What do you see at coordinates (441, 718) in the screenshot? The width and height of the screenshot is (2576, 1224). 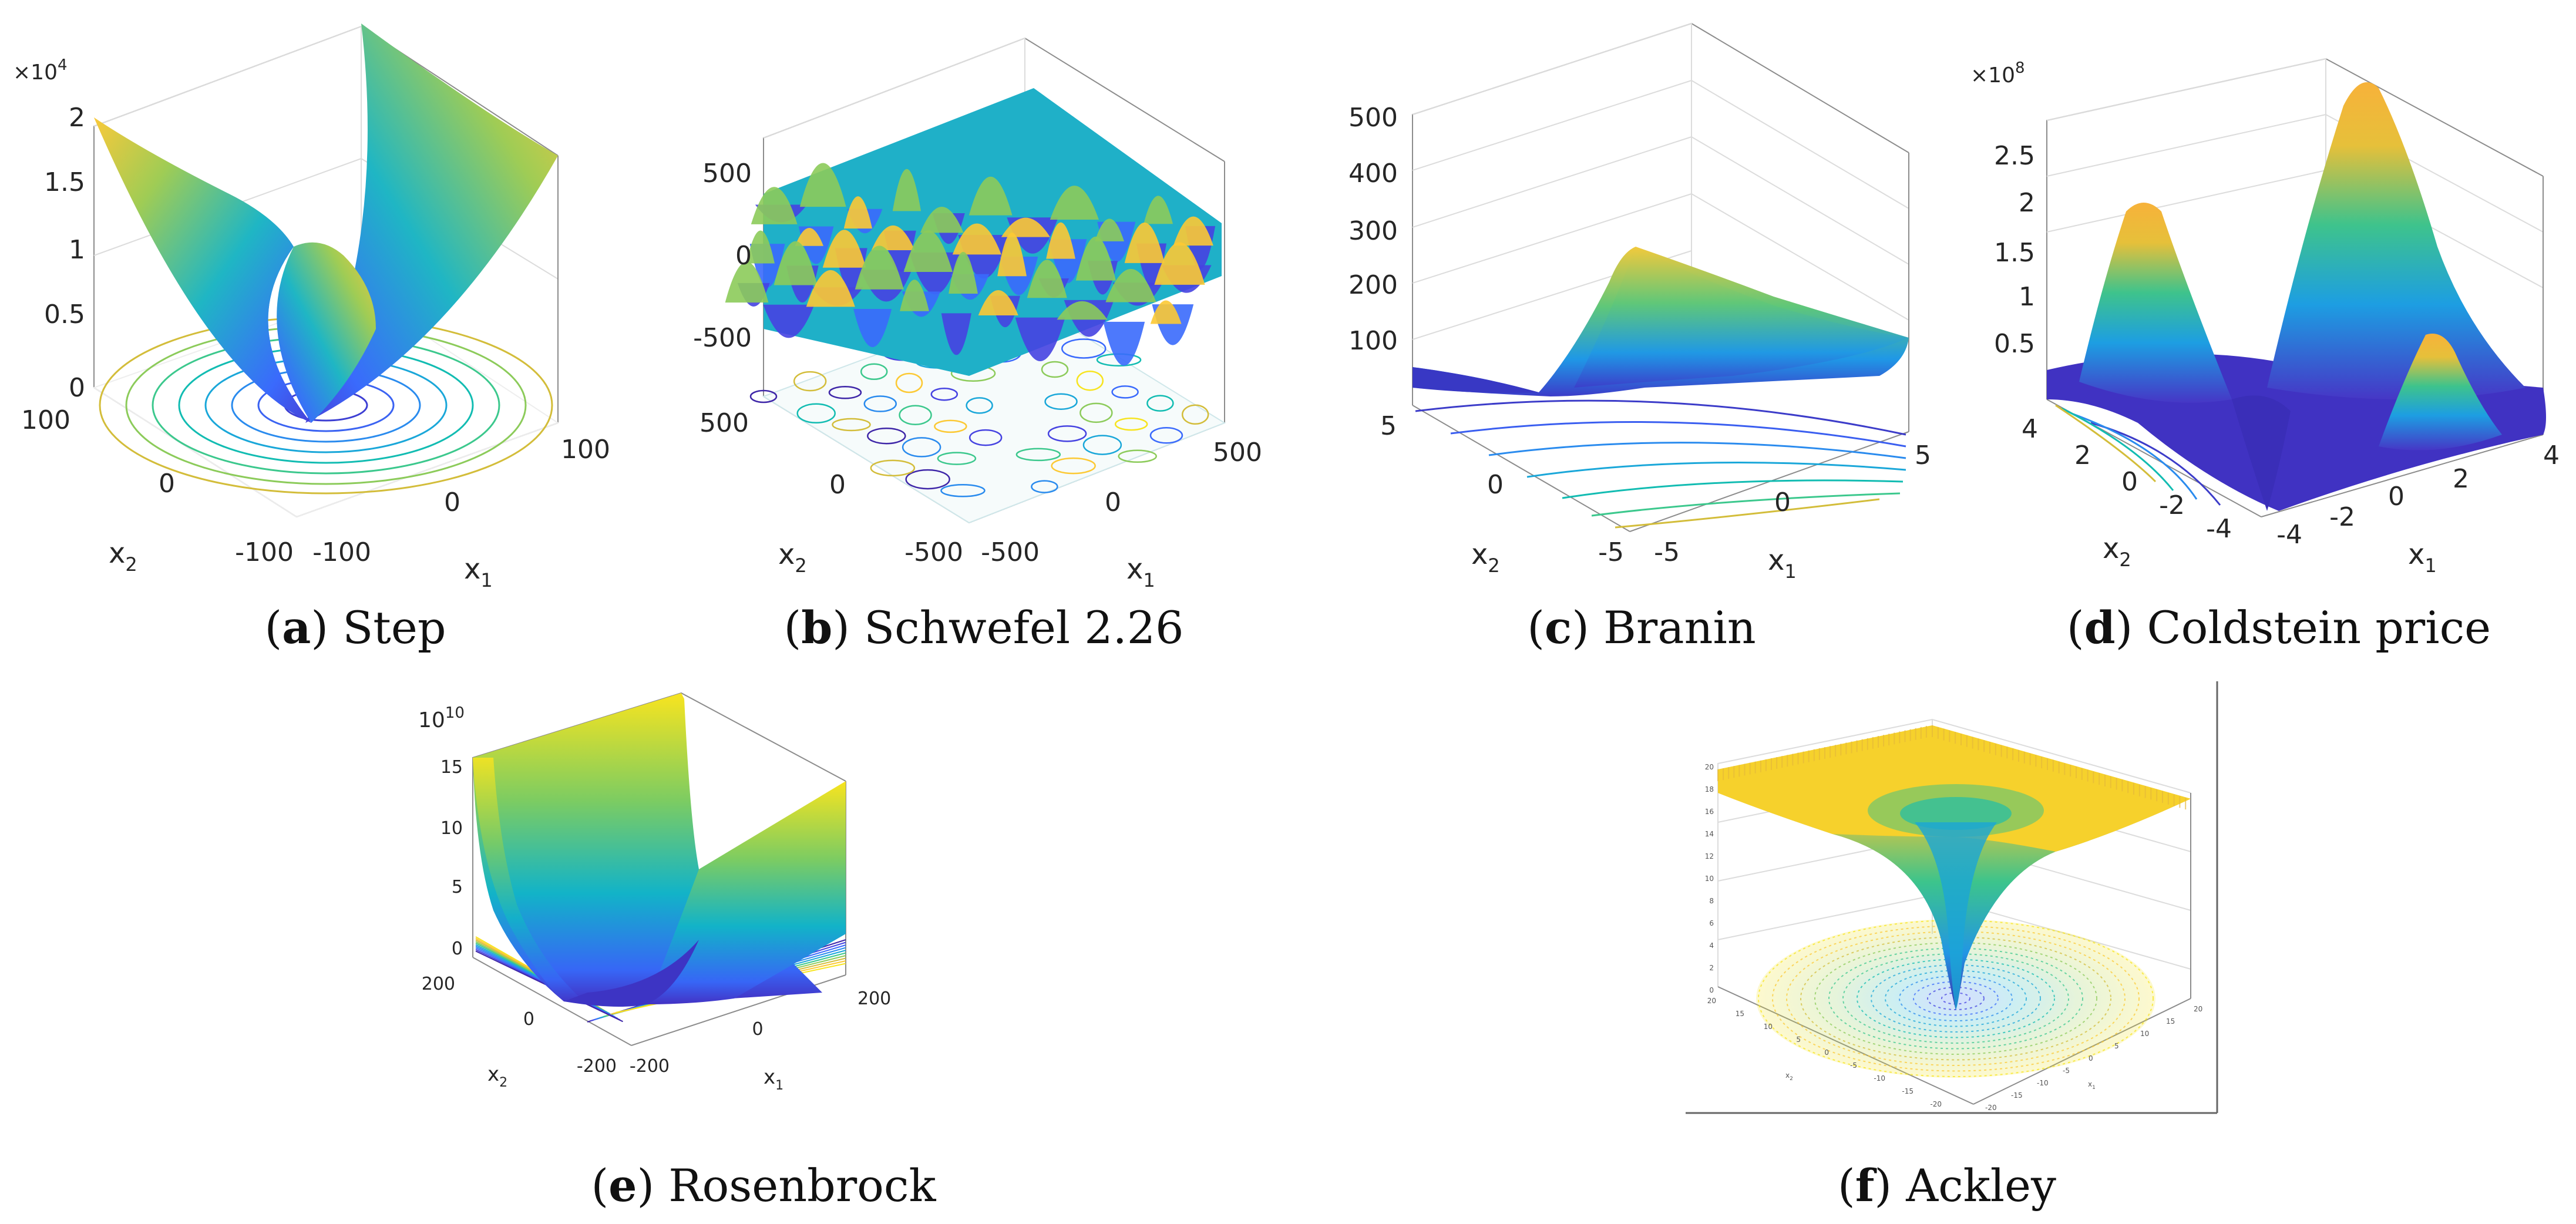 I see `z-multiplier: 1010` at bounding box center [441, 718].